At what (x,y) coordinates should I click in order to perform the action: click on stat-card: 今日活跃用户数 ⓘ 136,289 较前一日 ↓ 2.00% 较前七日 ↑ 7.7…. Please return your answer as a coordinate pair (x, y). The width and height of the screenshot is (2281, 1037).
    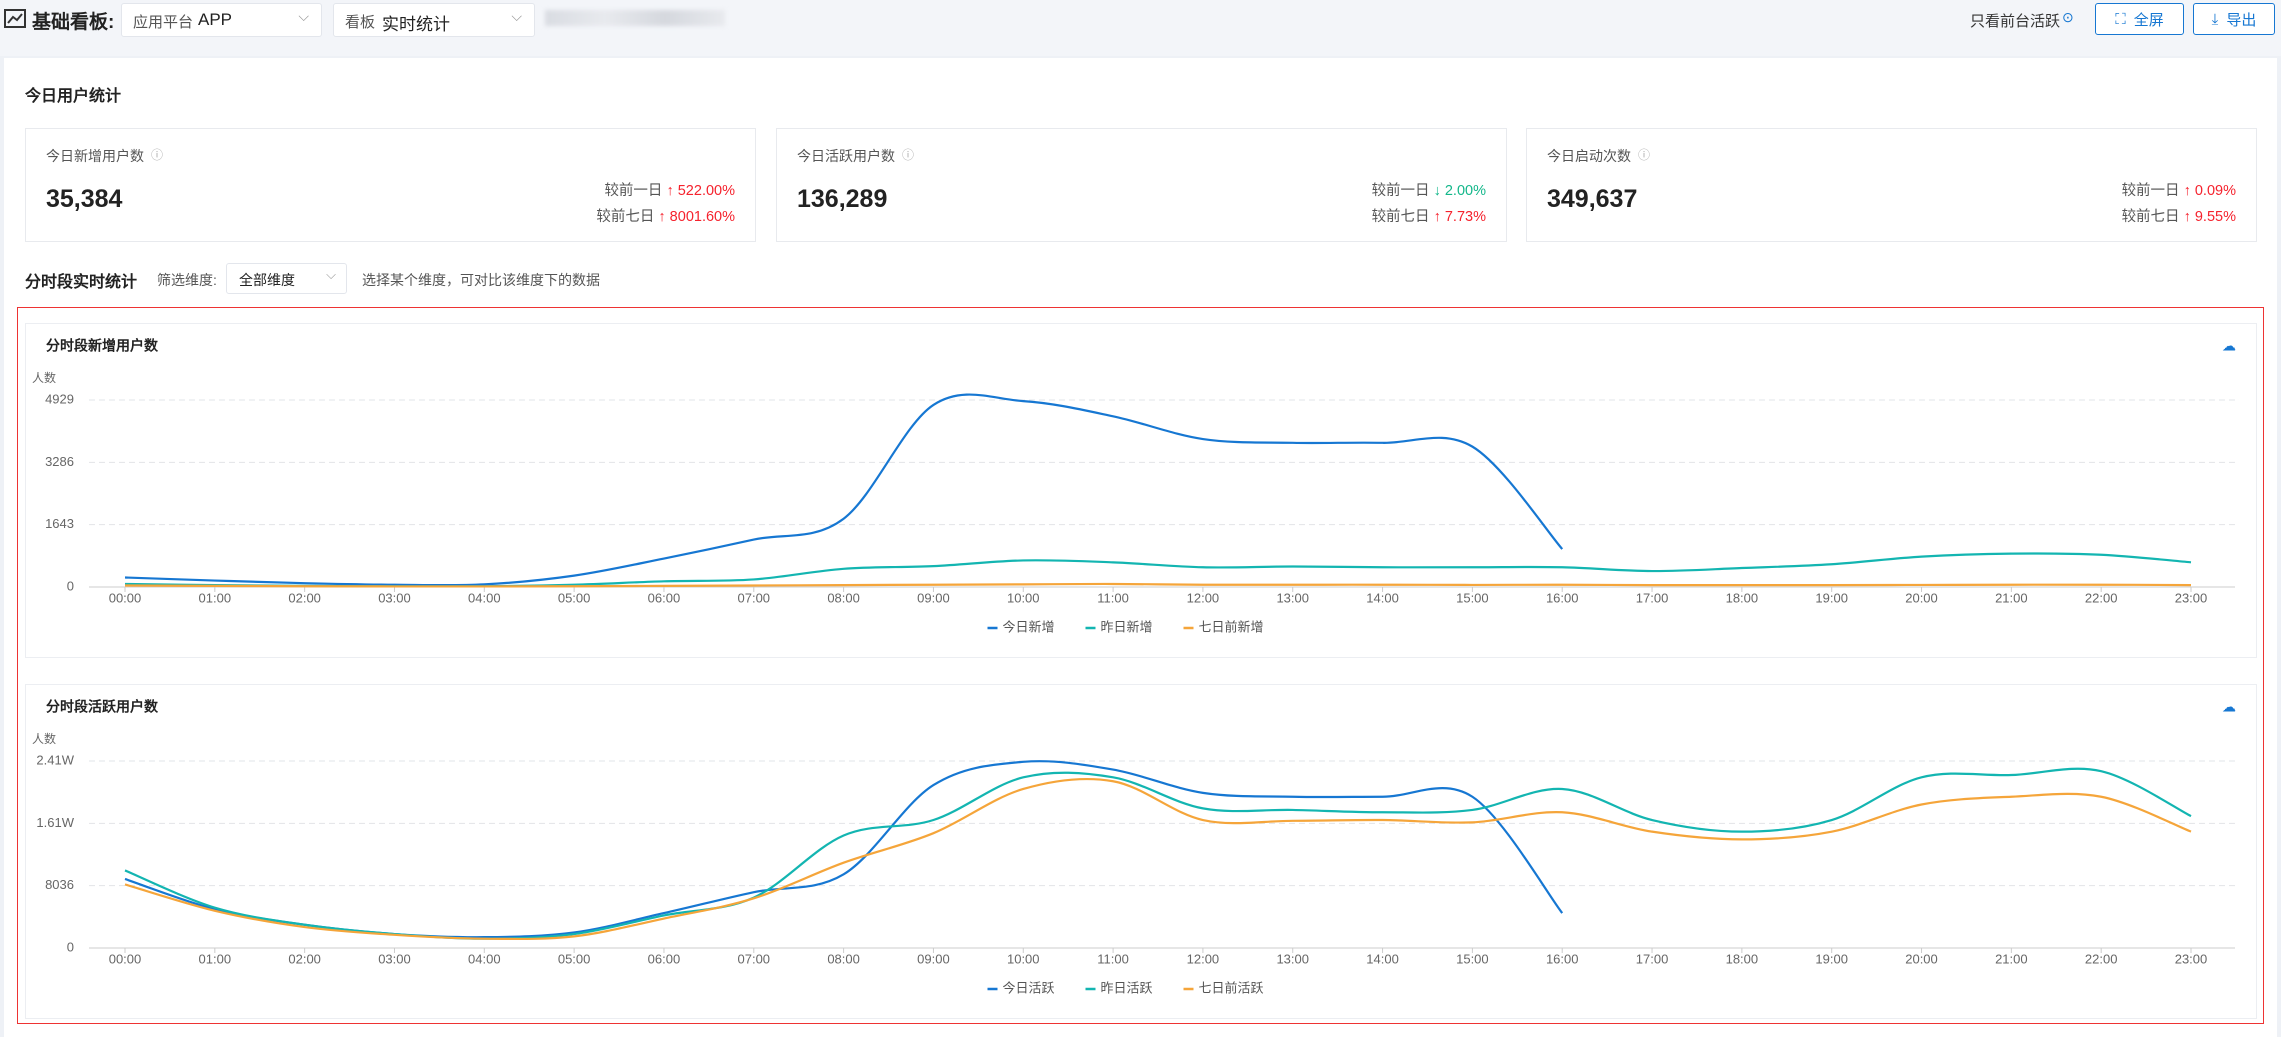
    Looking at the image, I should click on (1141, 185).